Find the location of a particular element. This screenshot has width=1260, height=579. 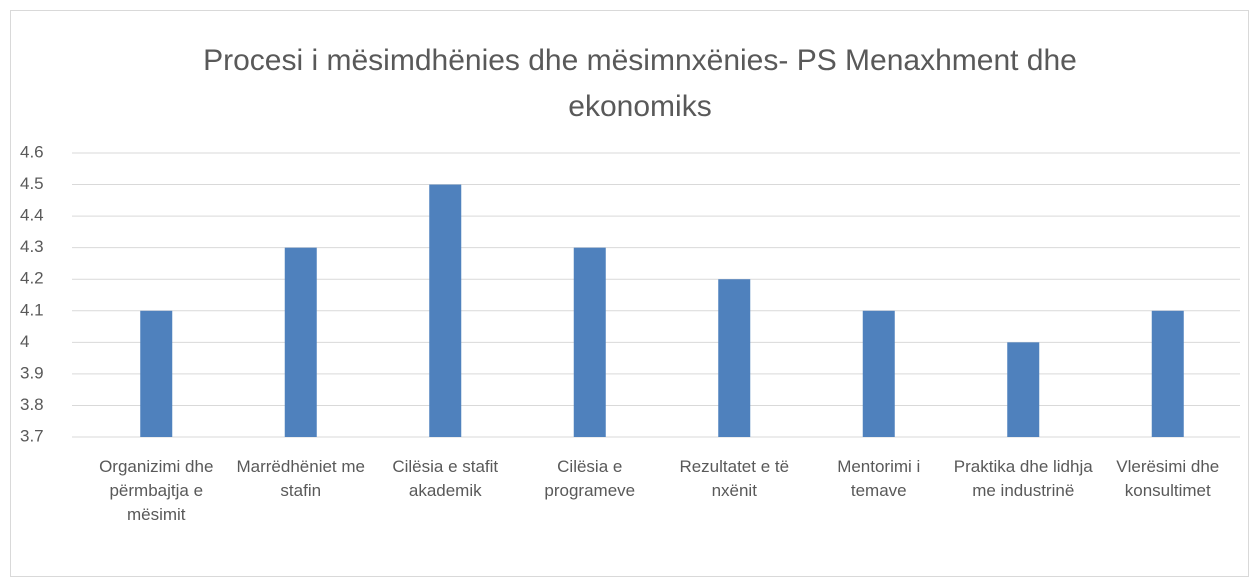

y-tick-label: 4.3 is located at coordinates (32, 246).